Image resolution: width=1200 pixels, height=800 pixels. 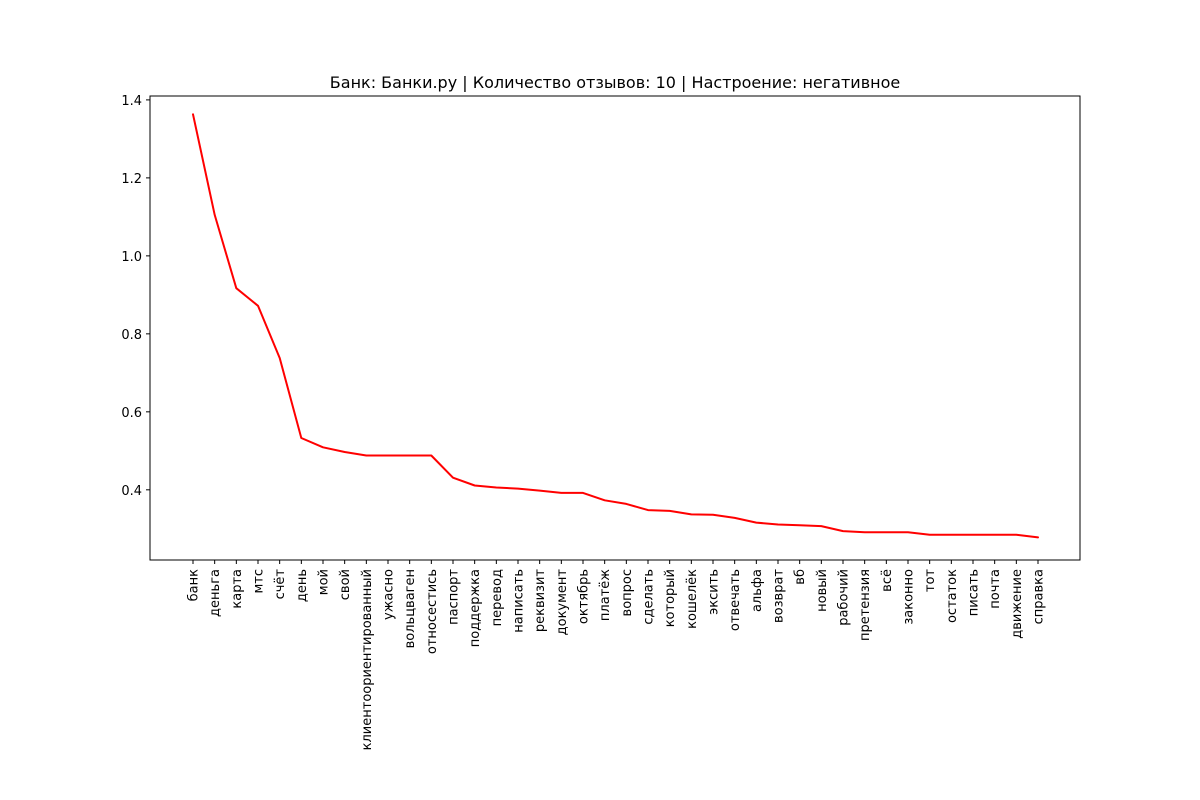 What do you see at coordinates (259, 581) in the screenshot?
I see `x-tick-label: мтс` at bounding box center [259, 581].